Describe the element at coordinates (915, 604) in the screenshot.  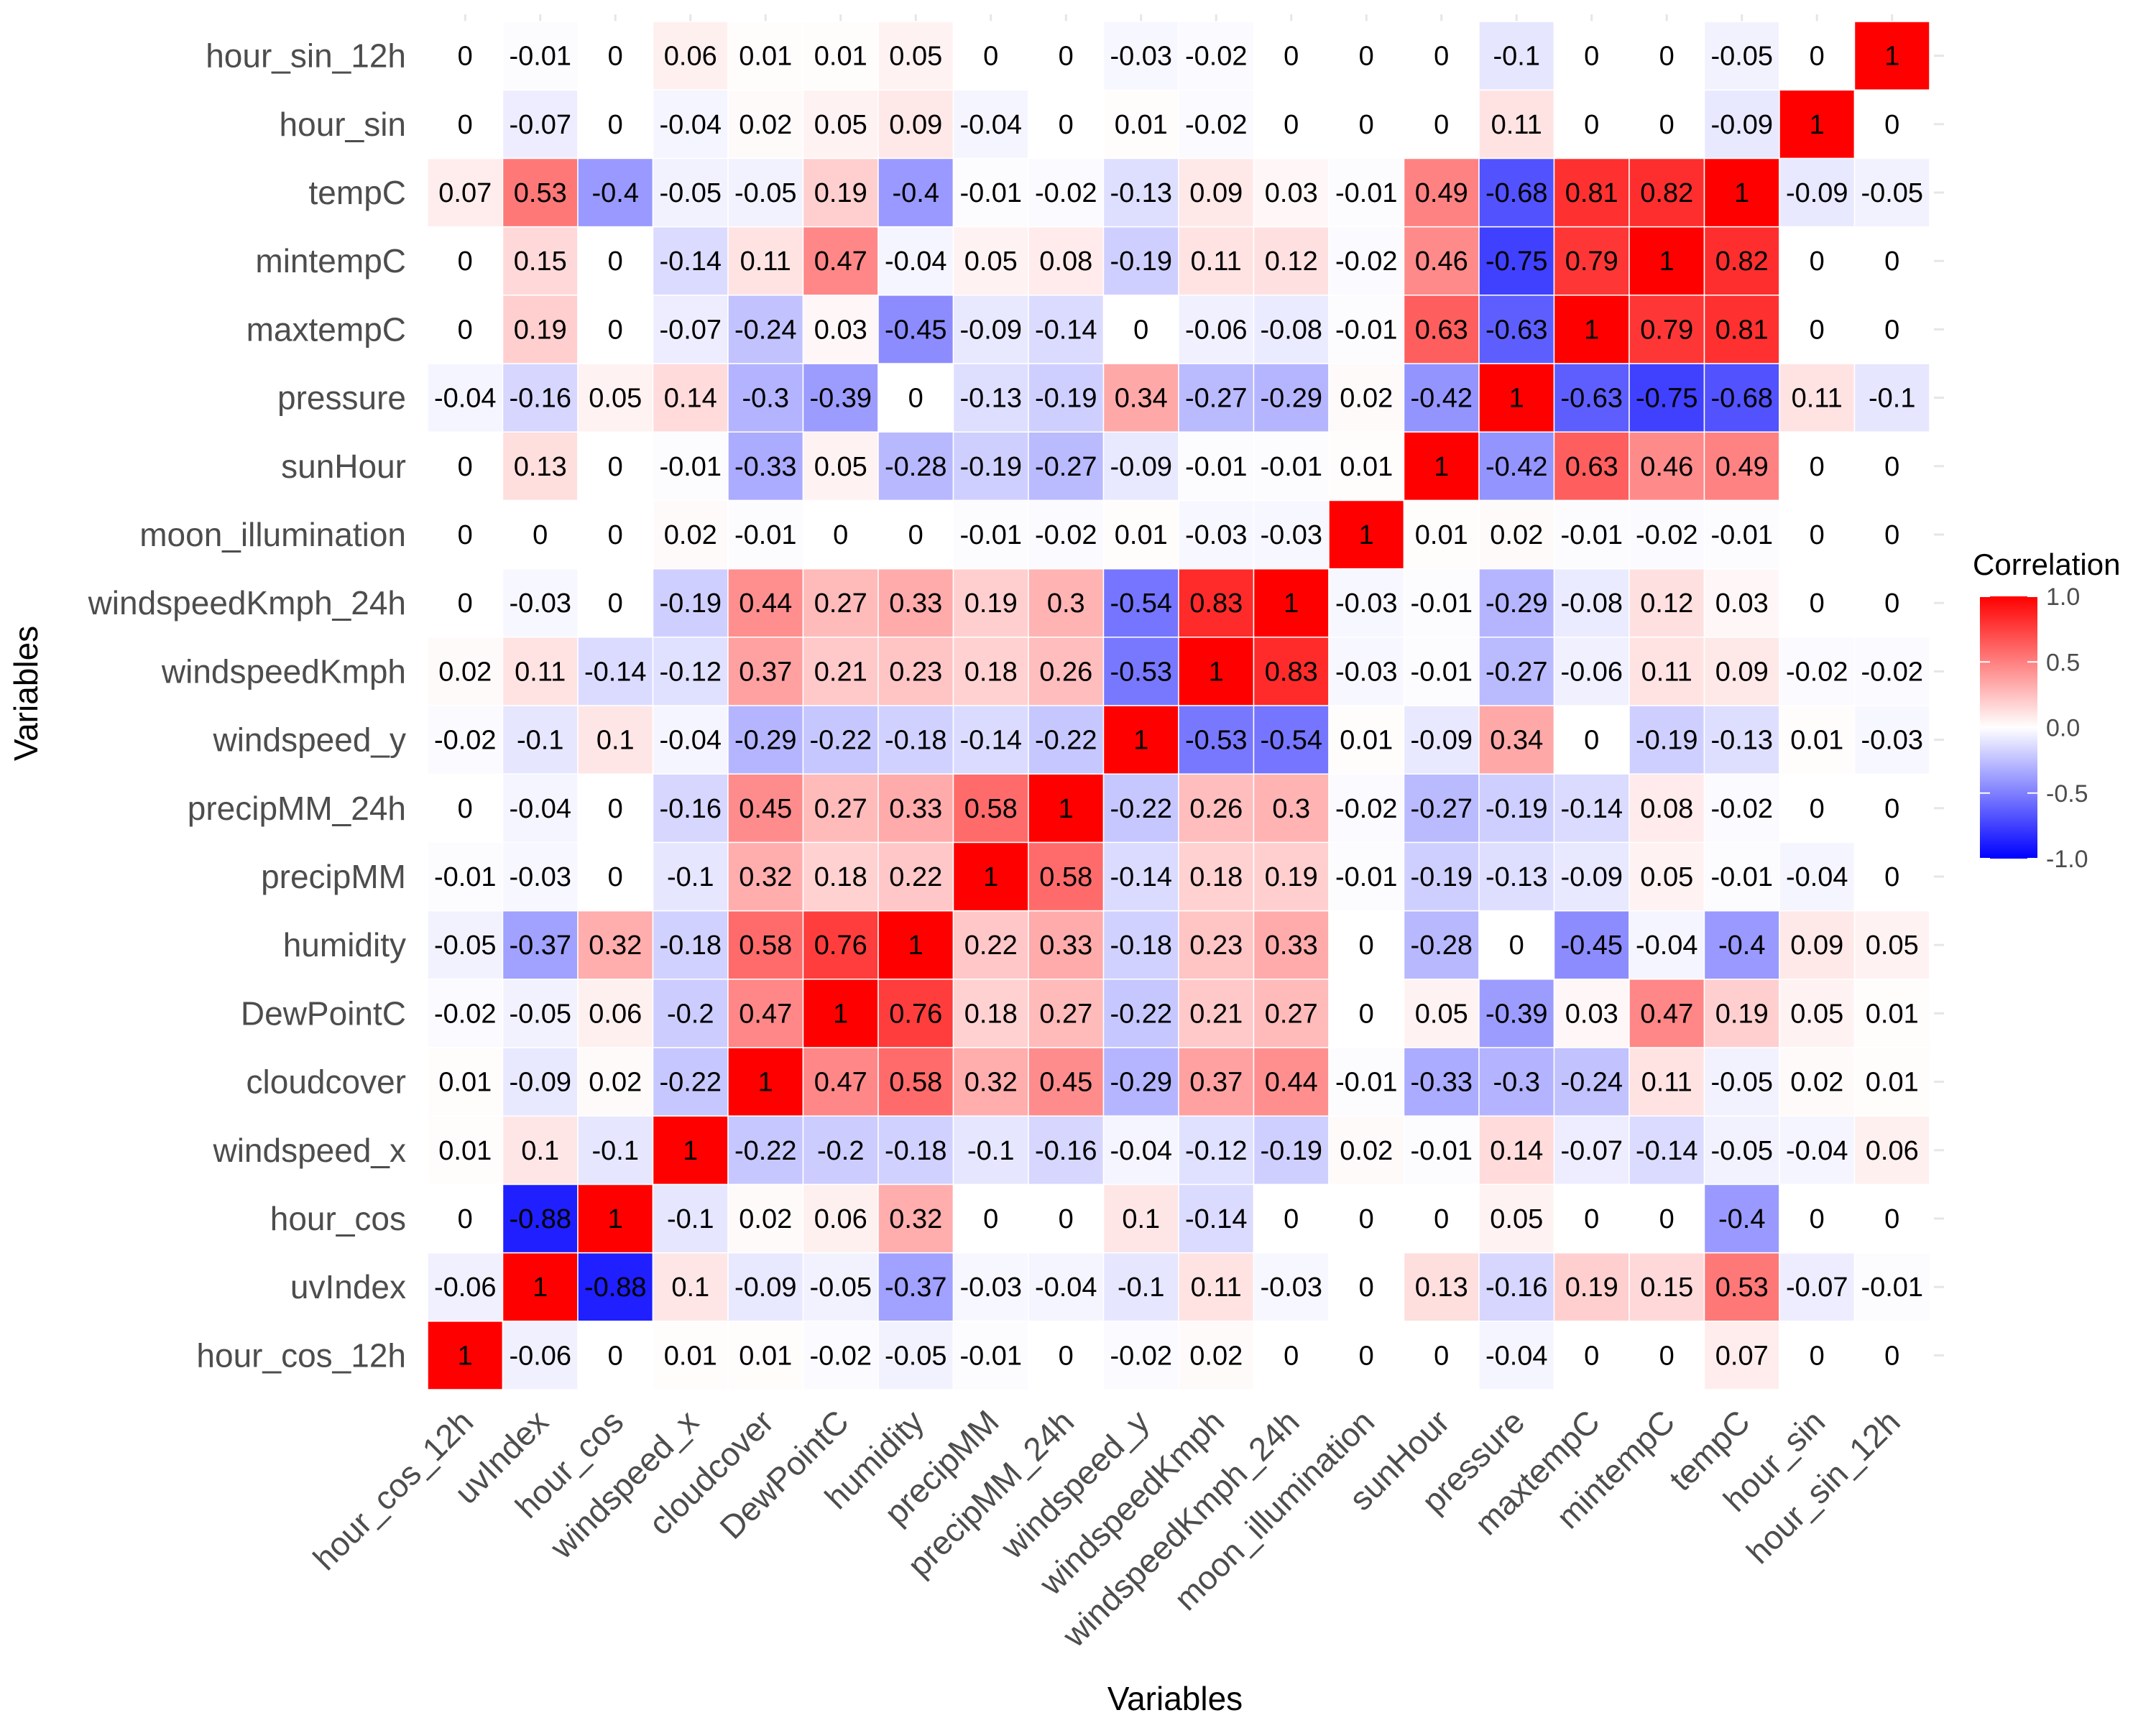
I see `cell-value-label: 0.33` at that location.